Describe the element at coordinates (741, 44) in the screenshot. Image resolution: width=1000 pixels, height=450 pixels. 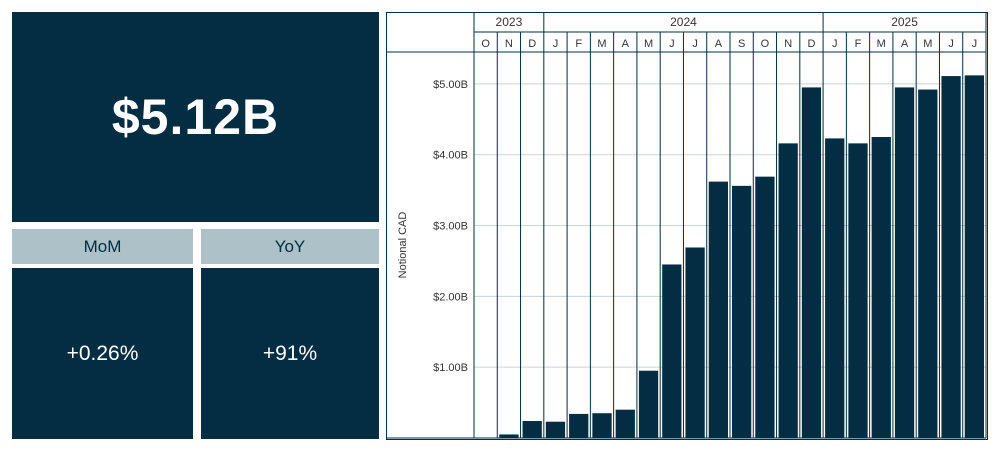
I see `month-label: S` at that location.